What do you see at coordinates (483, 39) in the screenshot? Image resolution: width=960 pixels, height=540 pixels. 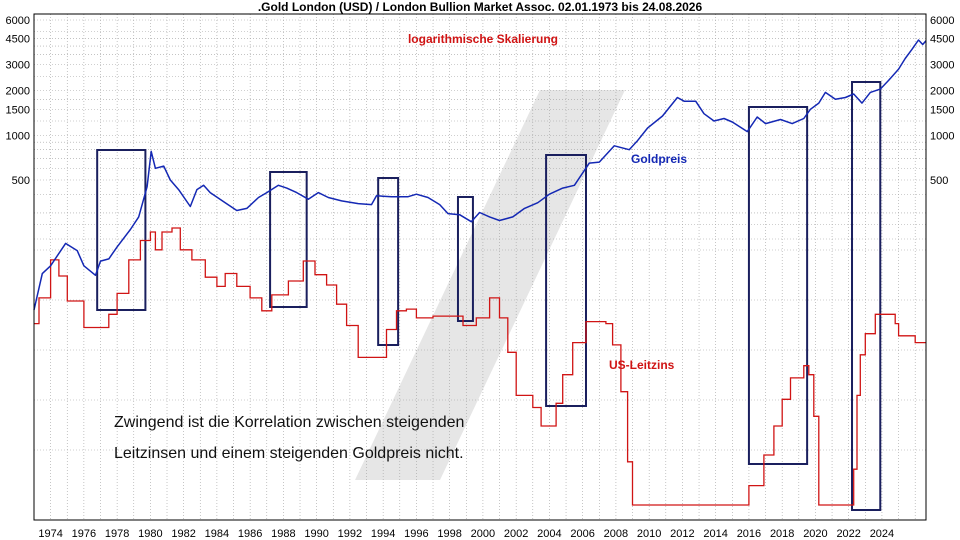 I see `scale-label: logarithmische Skalierung` at bounding box center [483, 39].